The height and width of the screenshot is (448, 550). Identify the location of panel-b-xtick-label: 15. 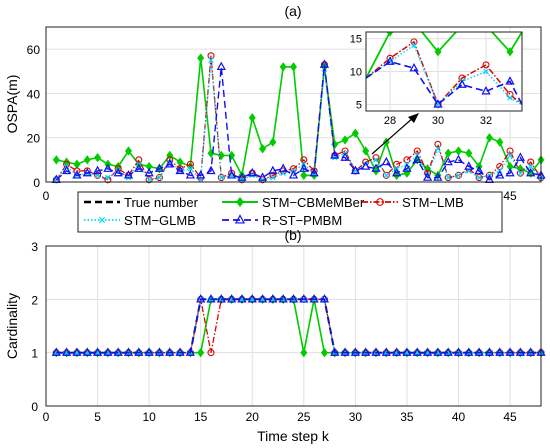
(201, 417).